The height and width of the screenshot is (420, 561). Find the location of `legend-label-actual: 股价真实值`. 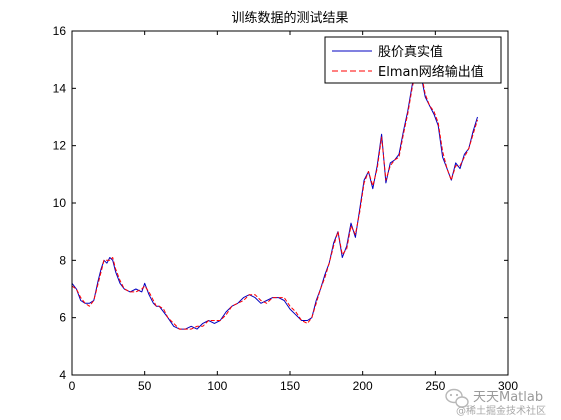

legend-label-actual: 股价真实值 is located at coordinates (410, 52).